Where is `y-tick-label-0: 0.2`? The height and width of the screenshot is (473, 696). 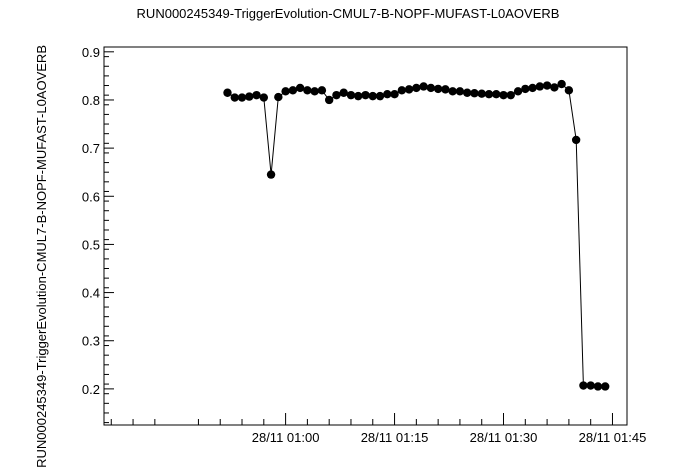
y-tick-label-0: 0.2 is located at coordinates (91, 389).